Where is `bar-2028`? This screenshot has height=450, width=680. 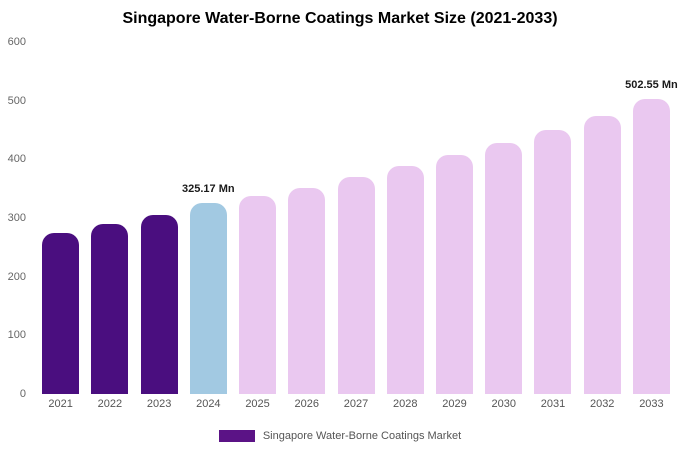 bar-2028 is located at coordinates (405, 280).